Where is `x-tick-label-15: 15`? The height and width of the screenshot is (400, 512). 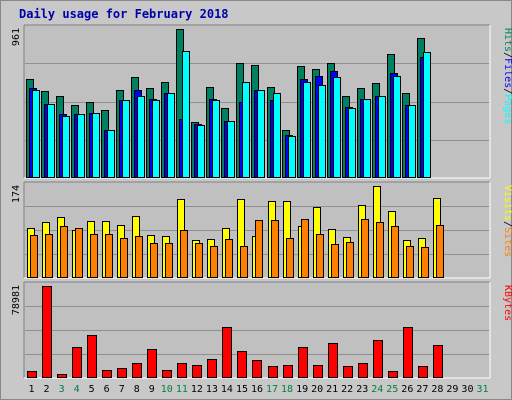 x-tick-label-15: 15 is located at coordinates (242, 389).